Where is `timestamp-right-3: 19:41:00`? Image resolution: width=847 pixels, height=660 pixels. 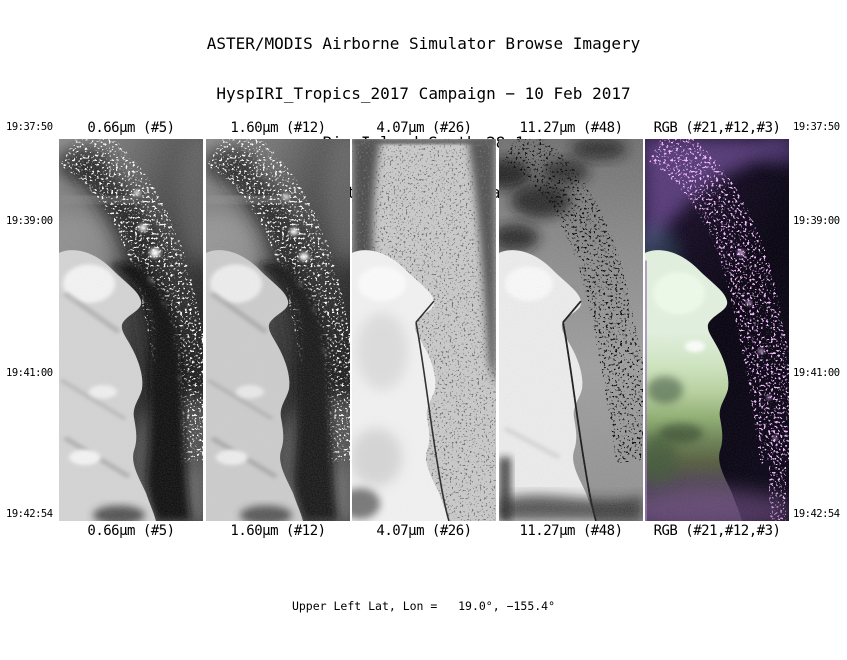
timestamp-right-3: 19:41:00 is located at coordinates (816, 373).